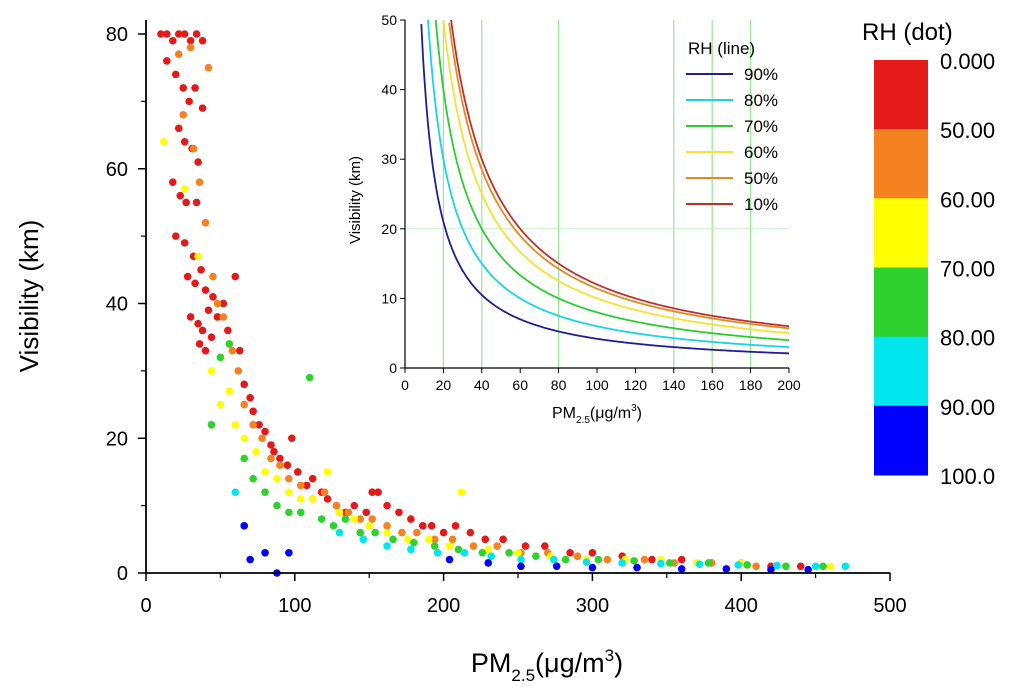  Describe the element at coordinates (523, 595) in the screenshot. I see `main-x-ticks: 0 100 200 300 400 500` at that location.